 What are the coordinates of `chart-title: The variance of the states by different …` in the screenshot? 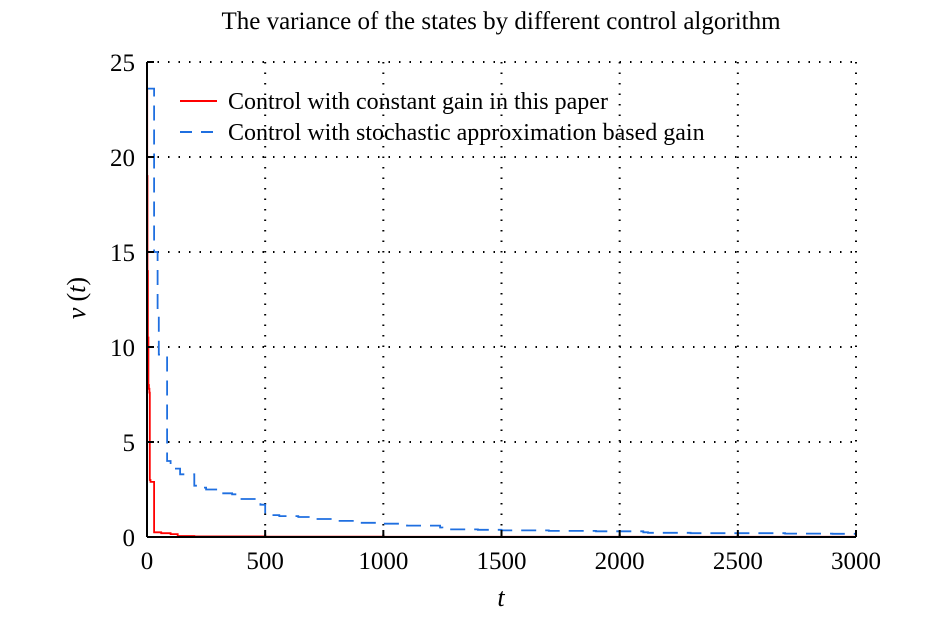 It's located at (501, 21).